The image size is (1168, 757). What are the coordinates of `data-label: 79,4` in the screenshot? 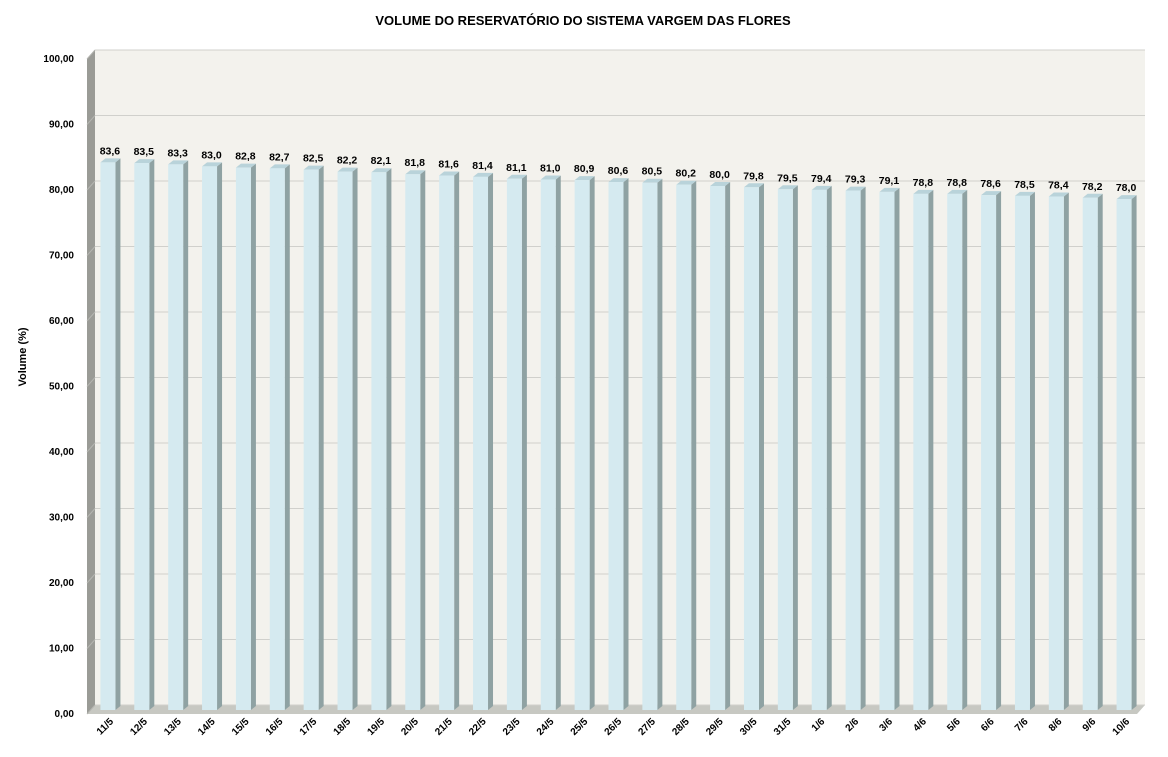 It's located at (821, 179).